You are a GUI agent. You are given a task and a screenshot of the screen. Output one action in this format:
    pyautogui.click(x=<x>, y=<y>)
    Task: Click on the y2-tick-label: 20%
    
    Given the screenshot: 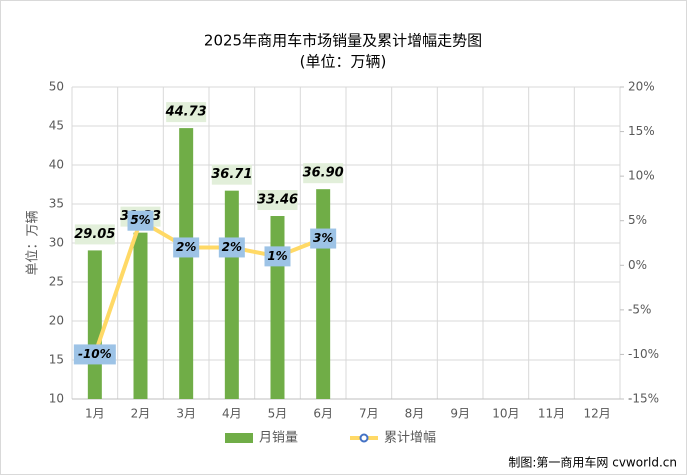 What is the action you would take?
    pyautogui.click(x=641, y=87)
    